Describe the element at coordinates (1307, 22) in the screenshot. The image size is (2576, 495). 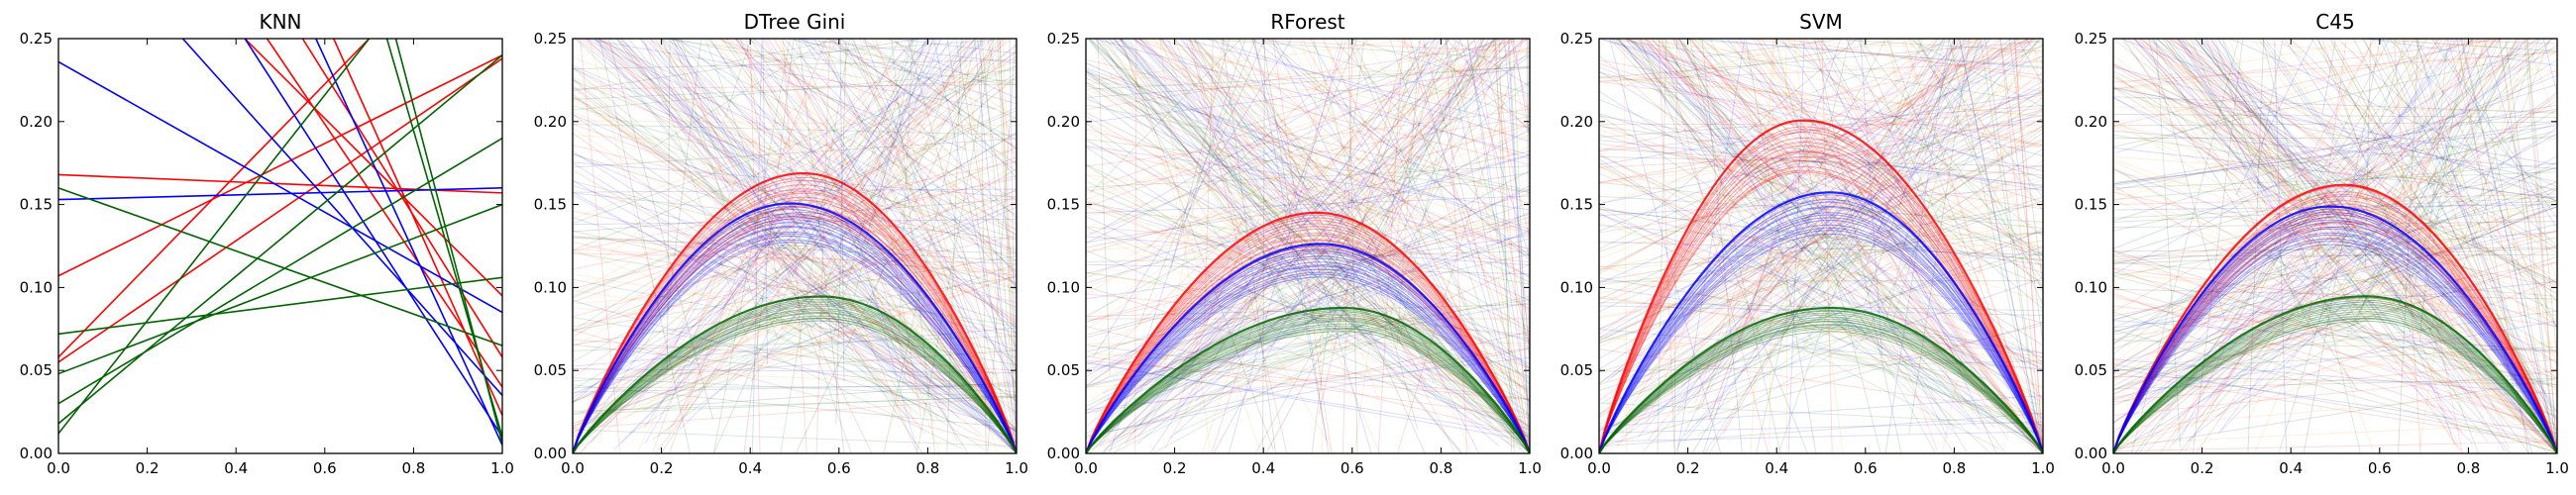
I see `panel-title: RForest` at that location.